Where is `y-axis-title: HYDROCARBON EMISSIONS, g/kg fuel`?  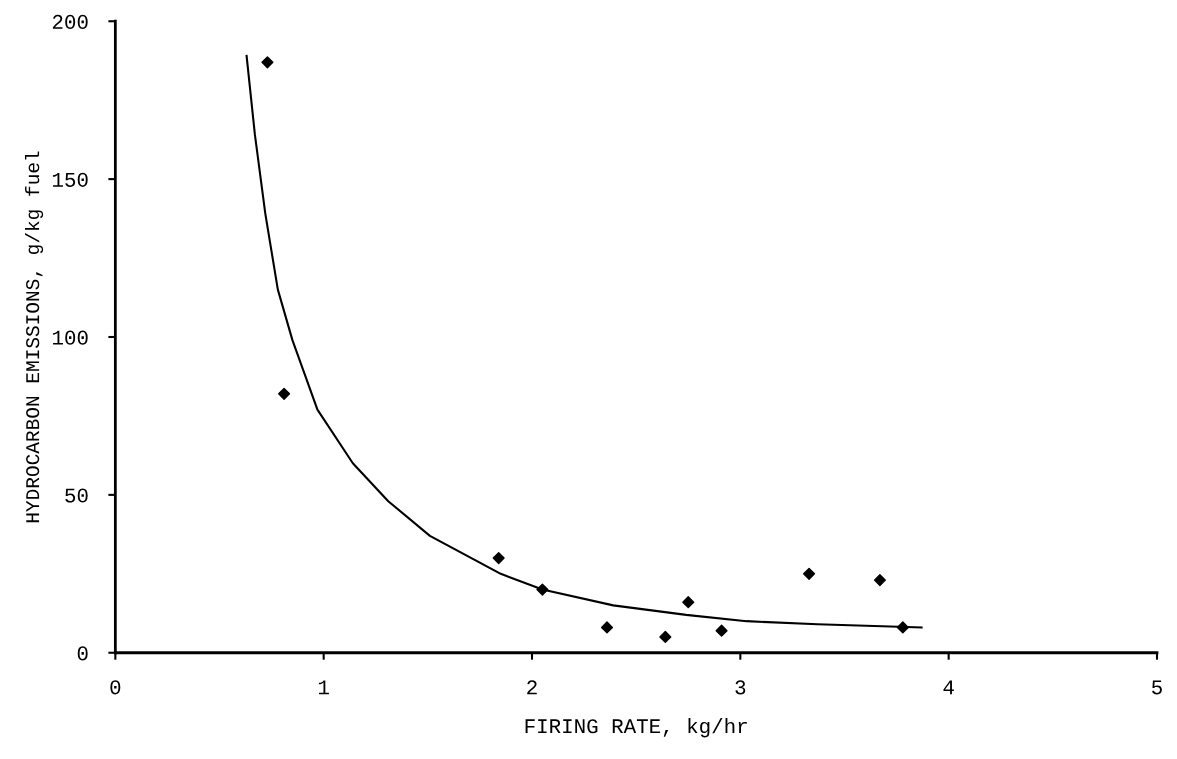
y-axis-title: HYDROCARBON EMISSIONS, g/kg fuel is located at coordinates (34, 337).